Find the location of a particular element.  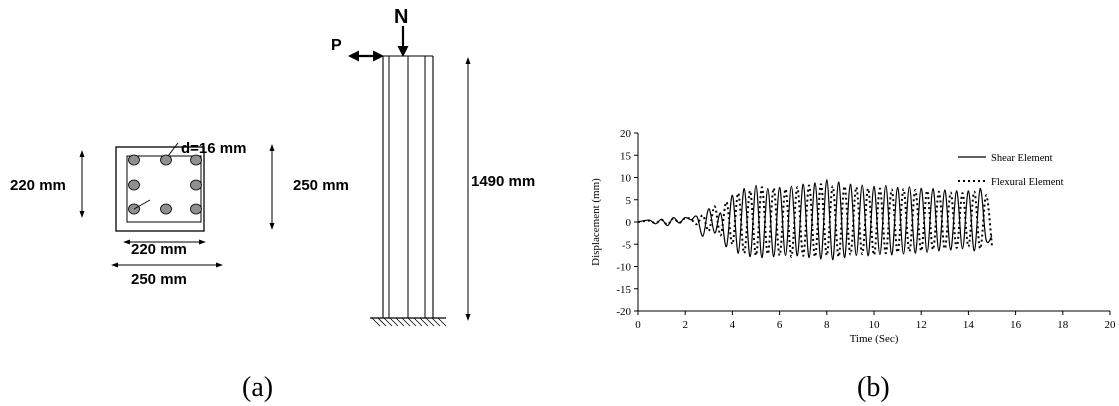

y-tick-label: 0 is located at coordinates (629, 223).